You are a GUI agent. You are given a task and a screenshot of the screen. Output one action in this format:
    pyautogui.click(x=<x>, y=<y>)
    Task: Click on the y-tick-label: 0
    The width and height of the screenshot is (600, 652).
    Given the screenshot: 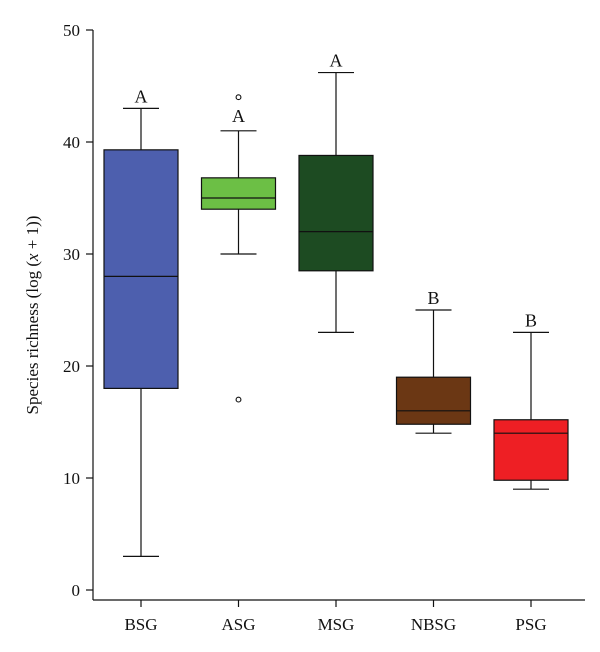 What is the action you would take?
    pyautogui.click(x=76, y=590)
    